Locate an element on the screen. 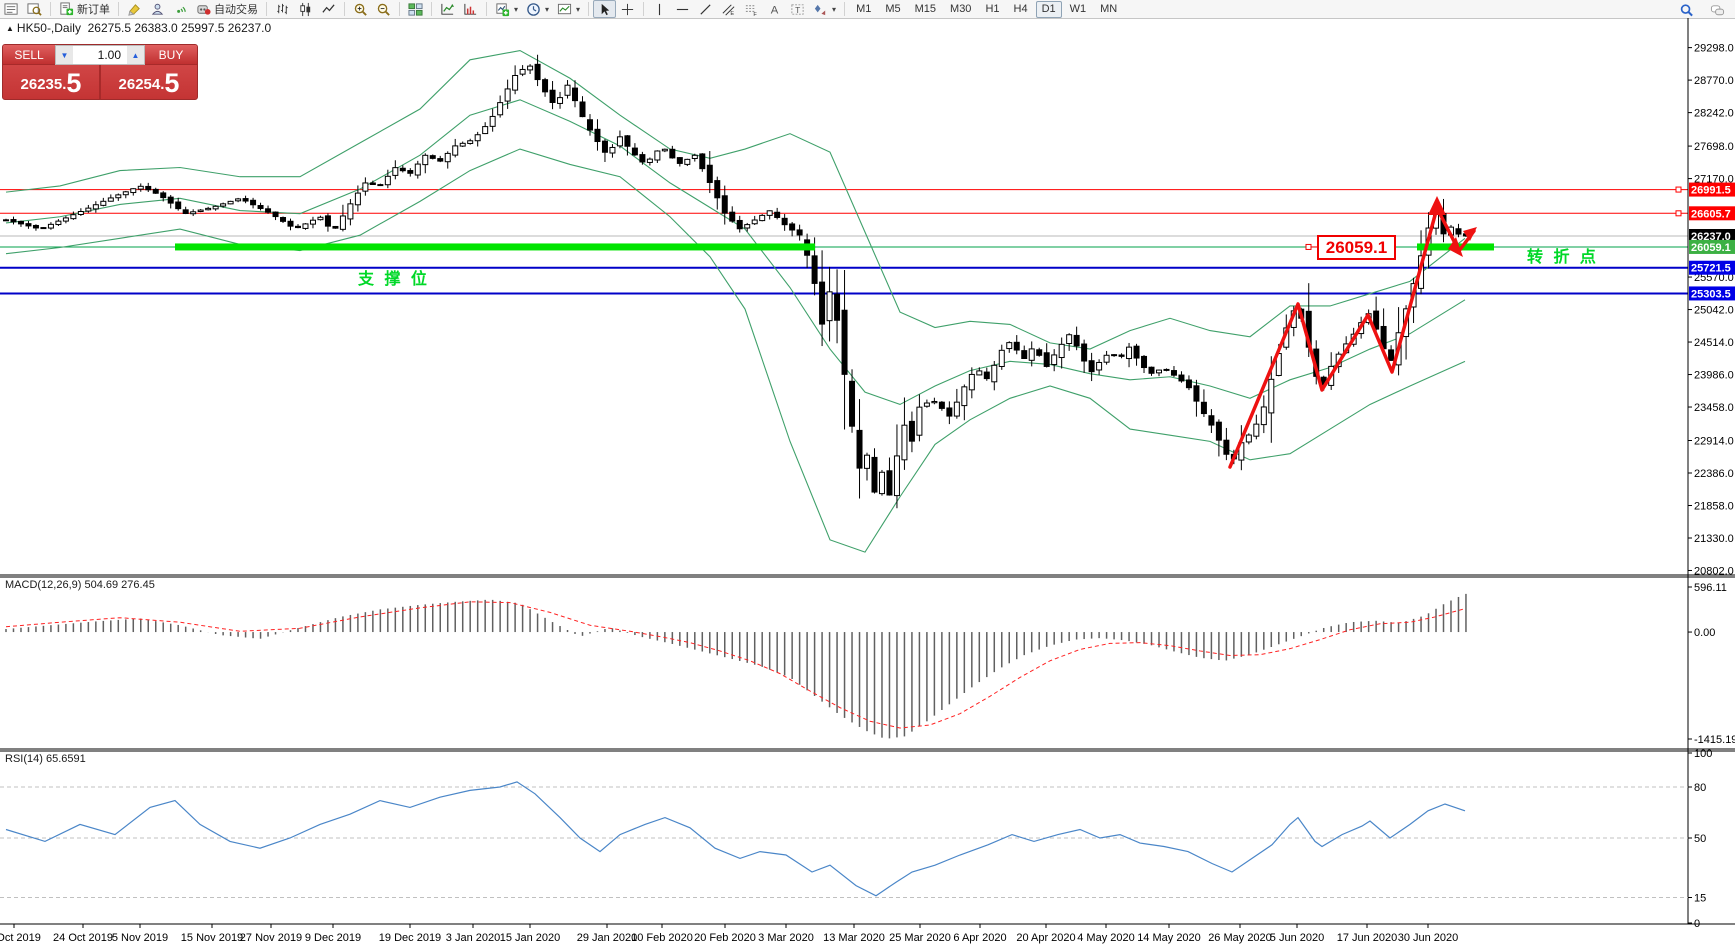 Image resolution: width=1735 pixels, height=945 pixels. neworder-icon is located at coordinates (66, 9).